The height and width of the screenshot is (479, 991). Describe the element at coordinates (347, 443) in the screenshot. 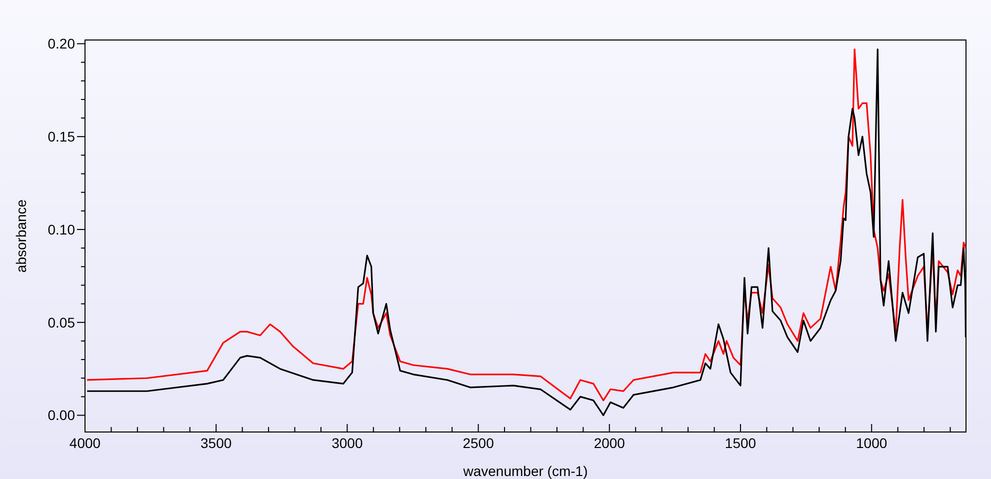

I see `x-tick-label: 3000` at that location.